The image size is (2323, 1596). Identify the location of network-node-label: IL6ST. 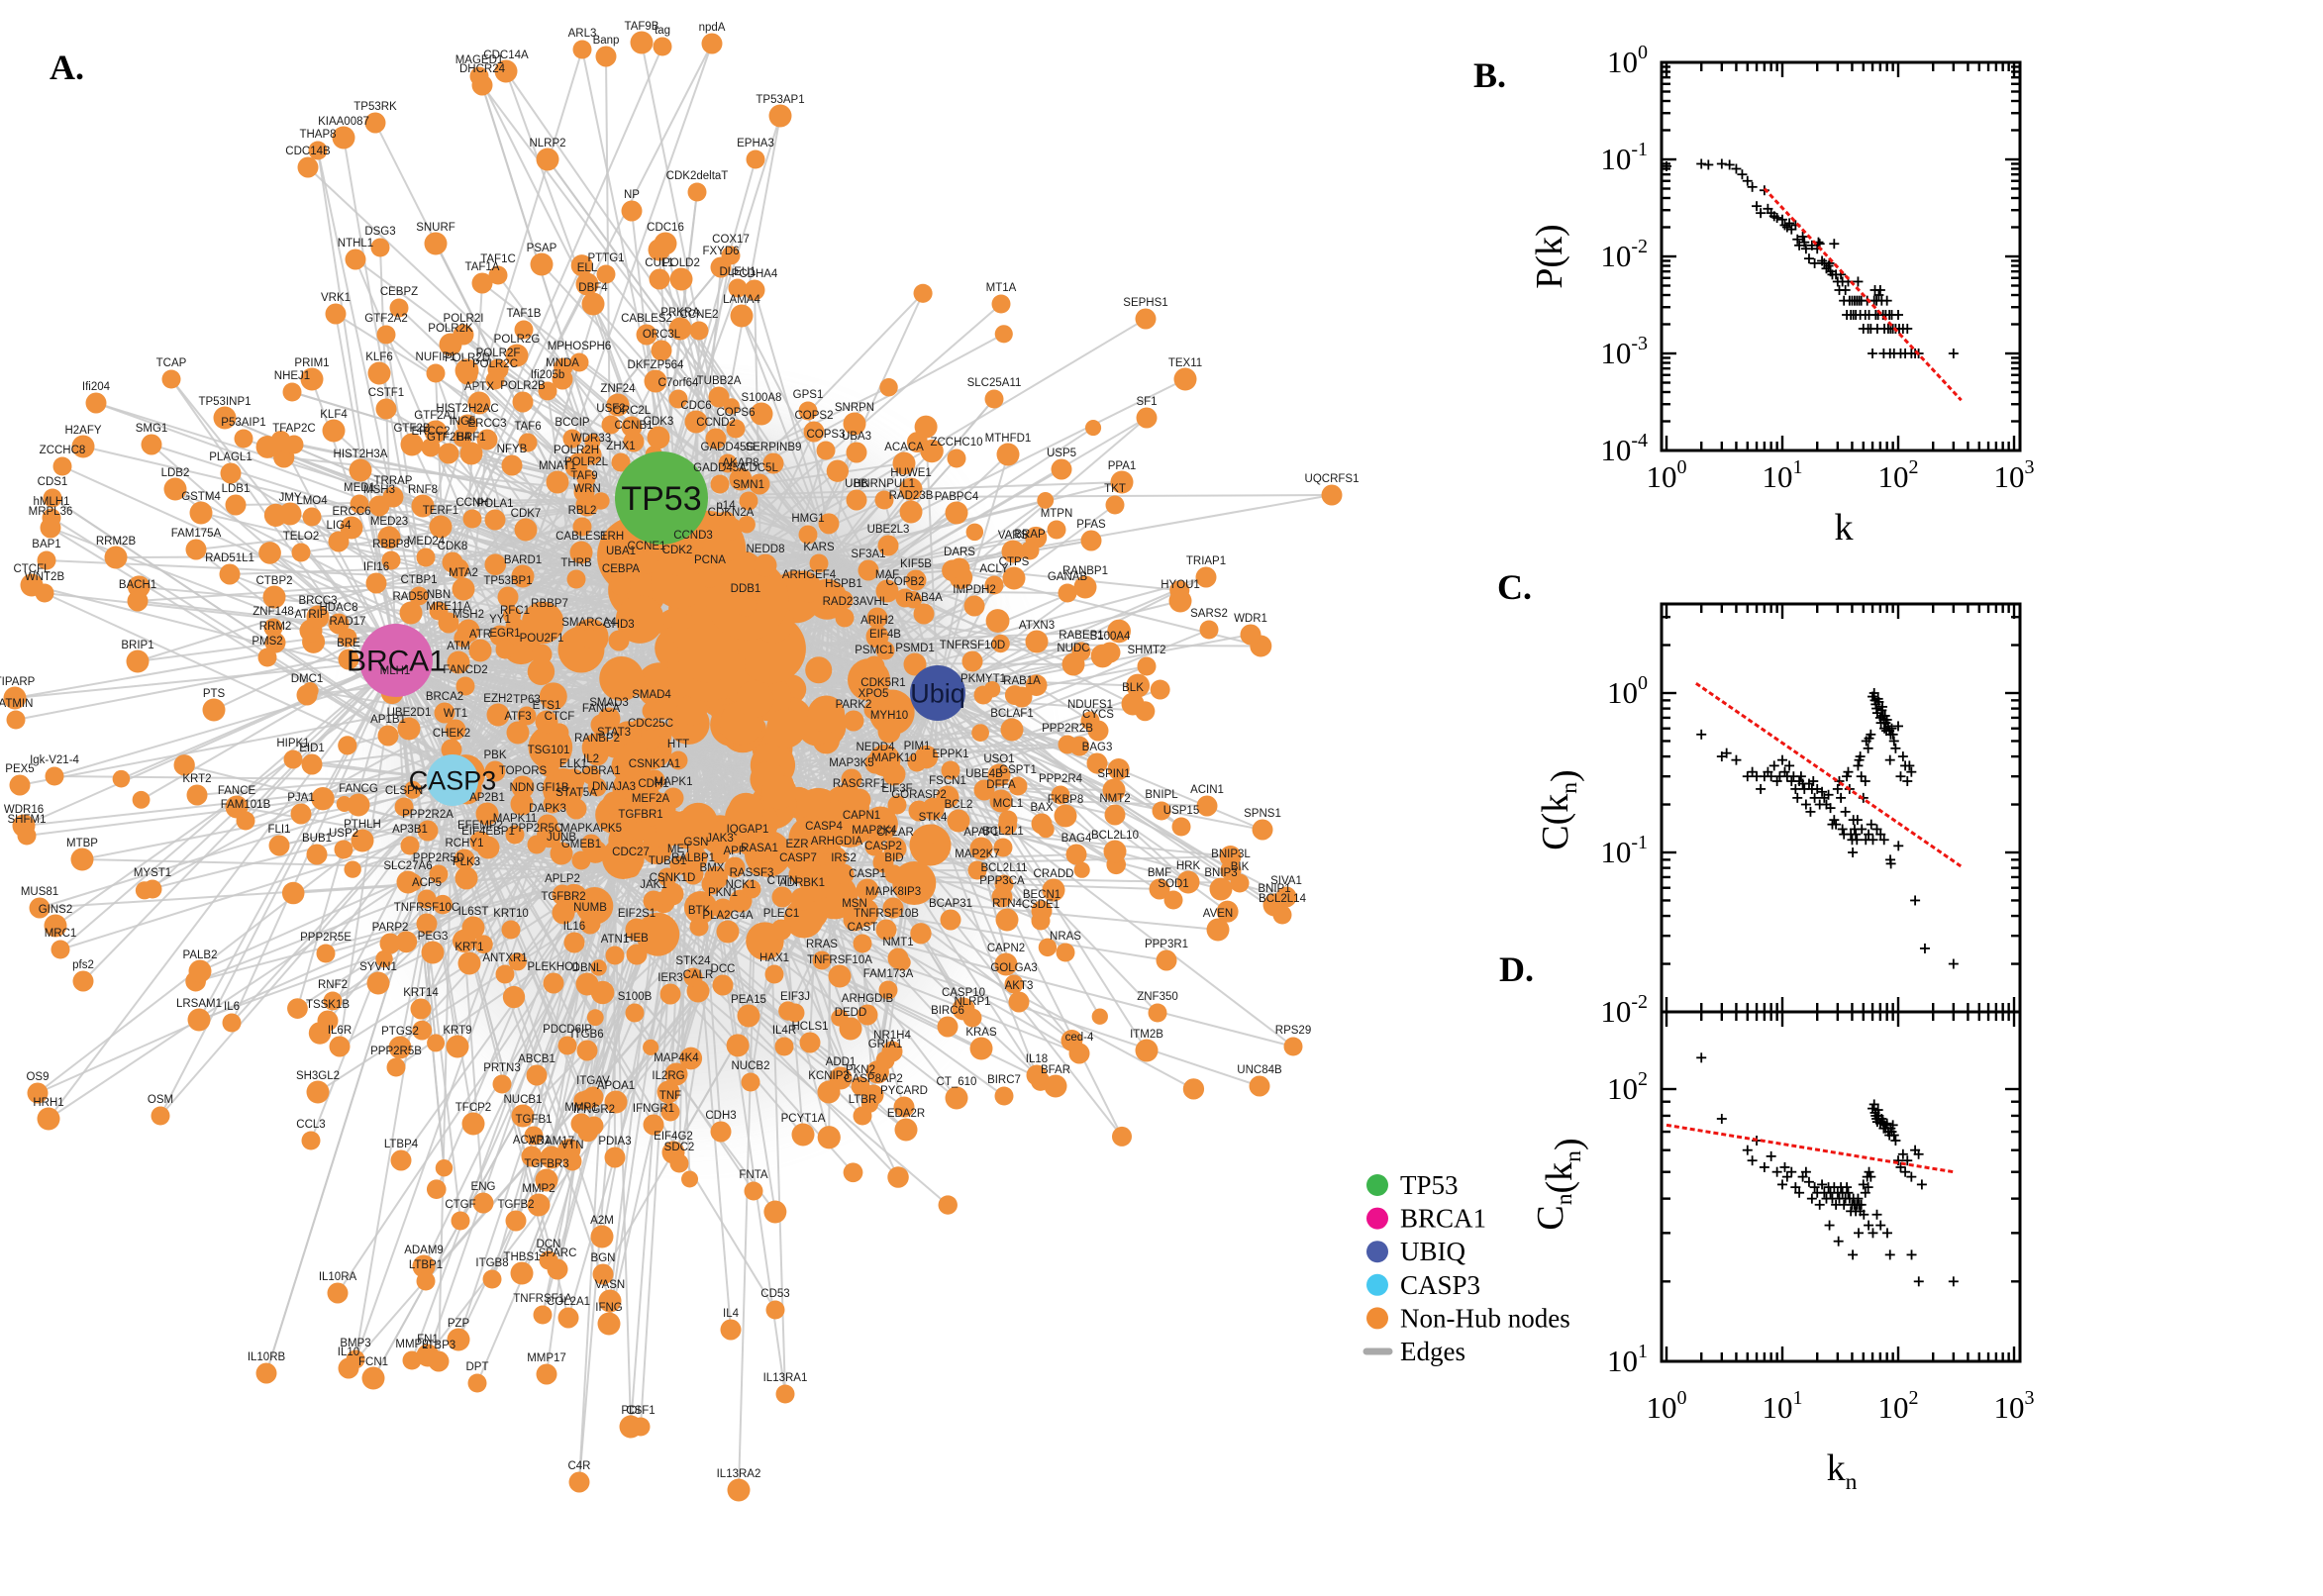
(473, 912).